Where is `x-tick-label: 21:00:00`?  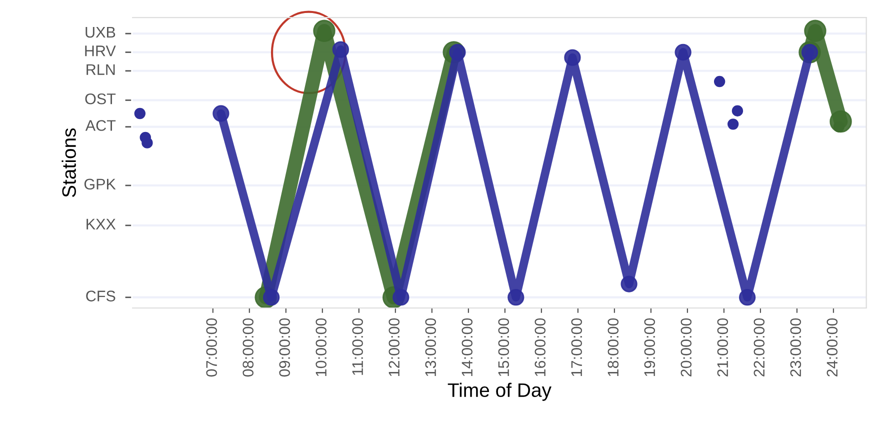 x-tick-label: 21:00:00 is located at coordinates (722, 347).